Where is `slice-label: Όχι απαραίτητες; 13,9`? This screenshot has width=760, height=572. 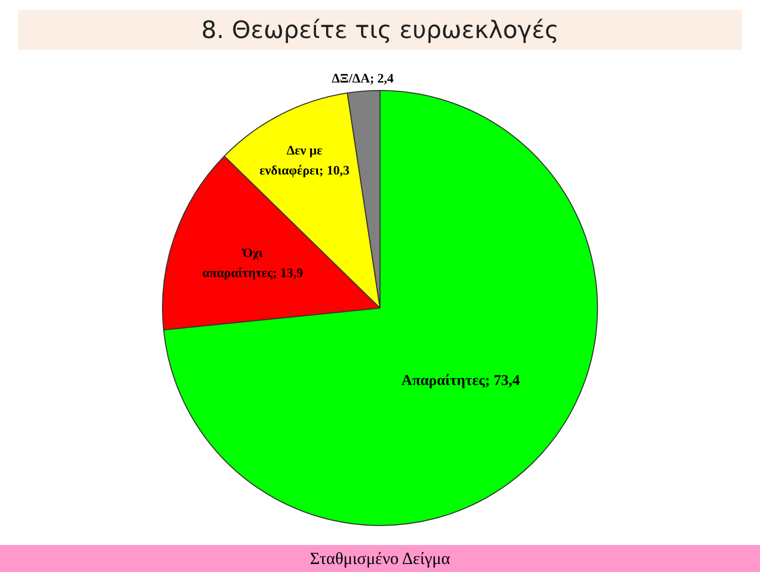
slice-label: Όχι απαραίτητες; 13,9 is located at coordinates (253, 262).